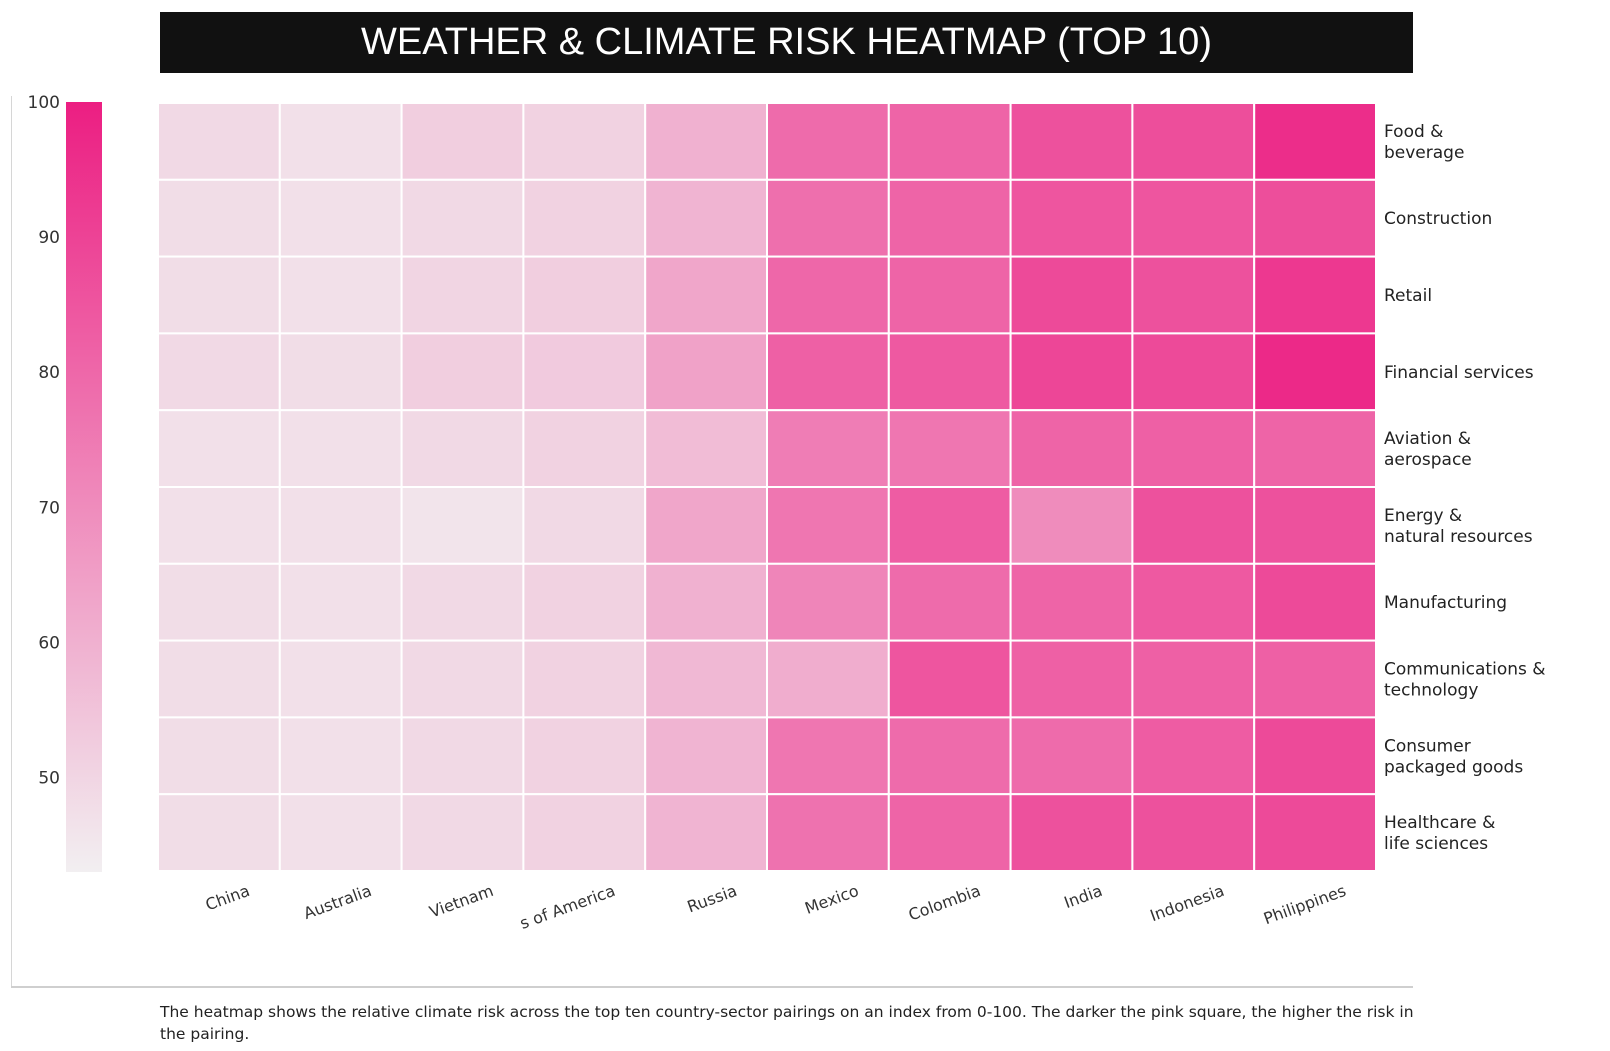 This screenshot has width=1610, height=1051. What do you see at coordinates (1438, 219) in the screenshot?
I see `row-label: Construction` at bounding box center [1438, 219].